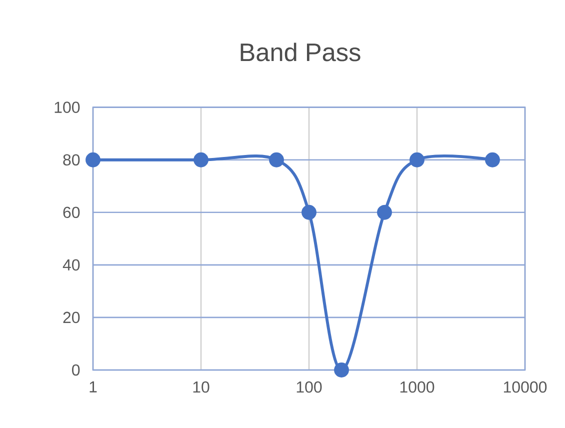 The height and width of the screenshot is (428, 565). What do you see at coordinates (309, 387) in the screenshot?
I see `x-tick-label: 100` at bounding box center [309, 387].